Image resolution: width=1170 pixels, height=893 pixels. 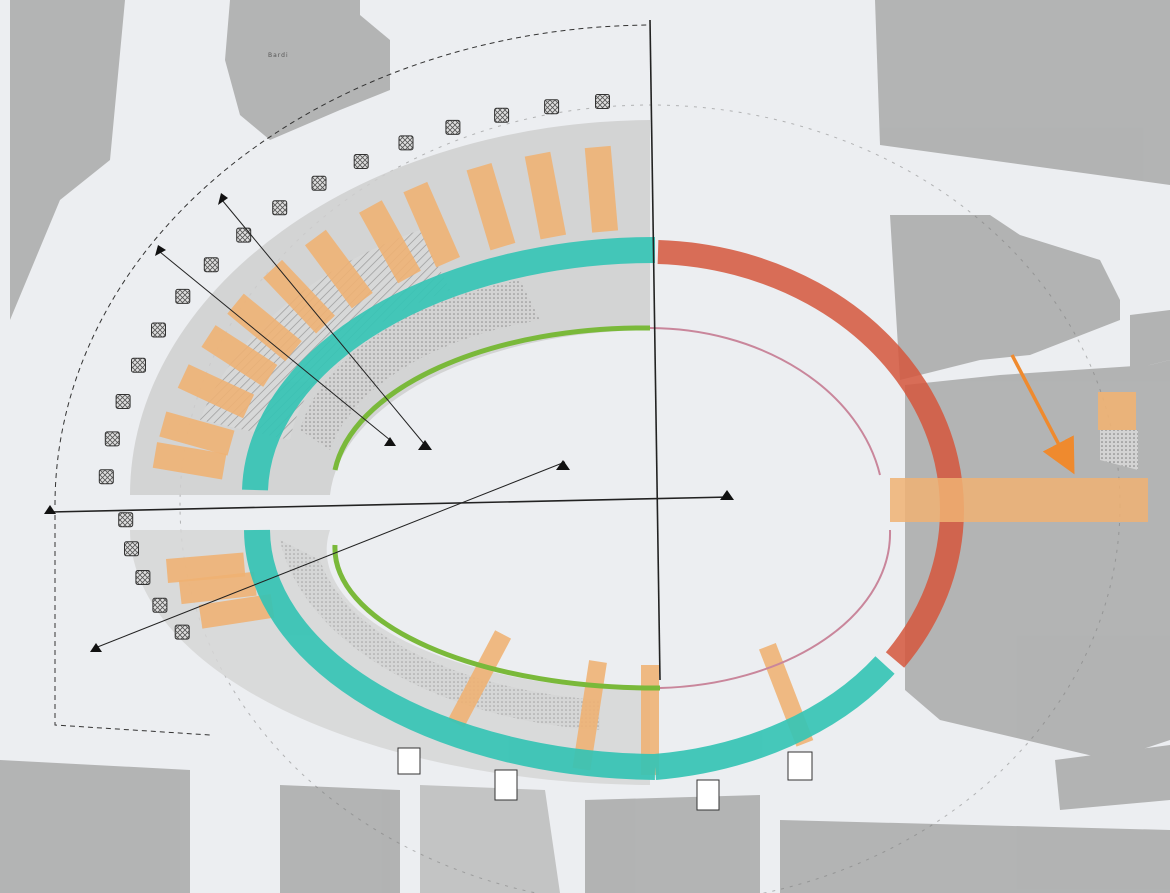 I want to click on cavea-hatch, so click(x=325, y=335).